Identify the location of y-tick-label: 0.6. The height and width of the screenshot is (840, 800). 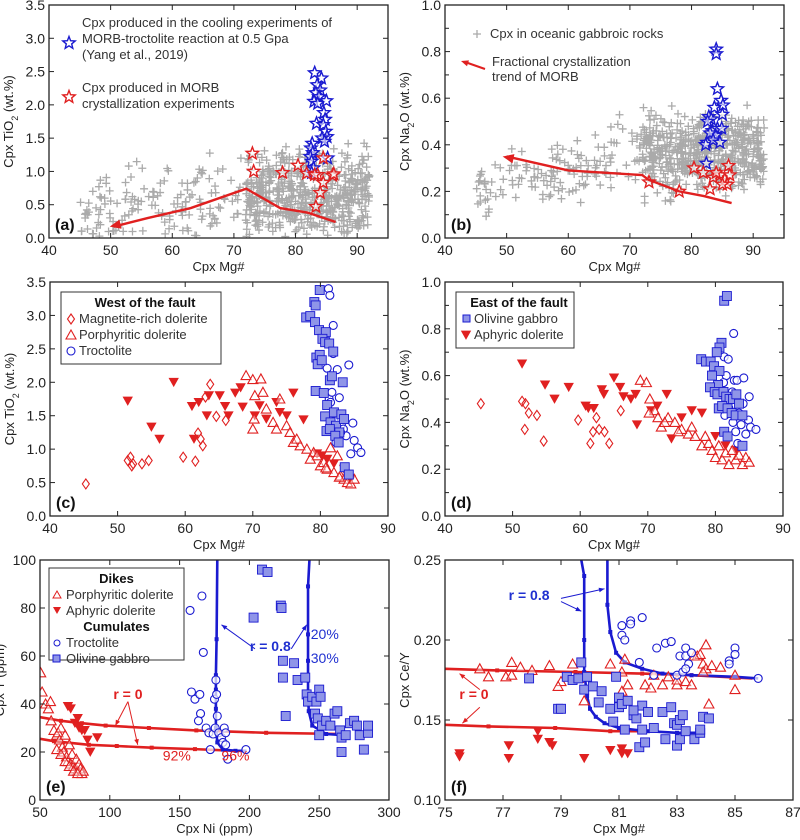
(432, 98).